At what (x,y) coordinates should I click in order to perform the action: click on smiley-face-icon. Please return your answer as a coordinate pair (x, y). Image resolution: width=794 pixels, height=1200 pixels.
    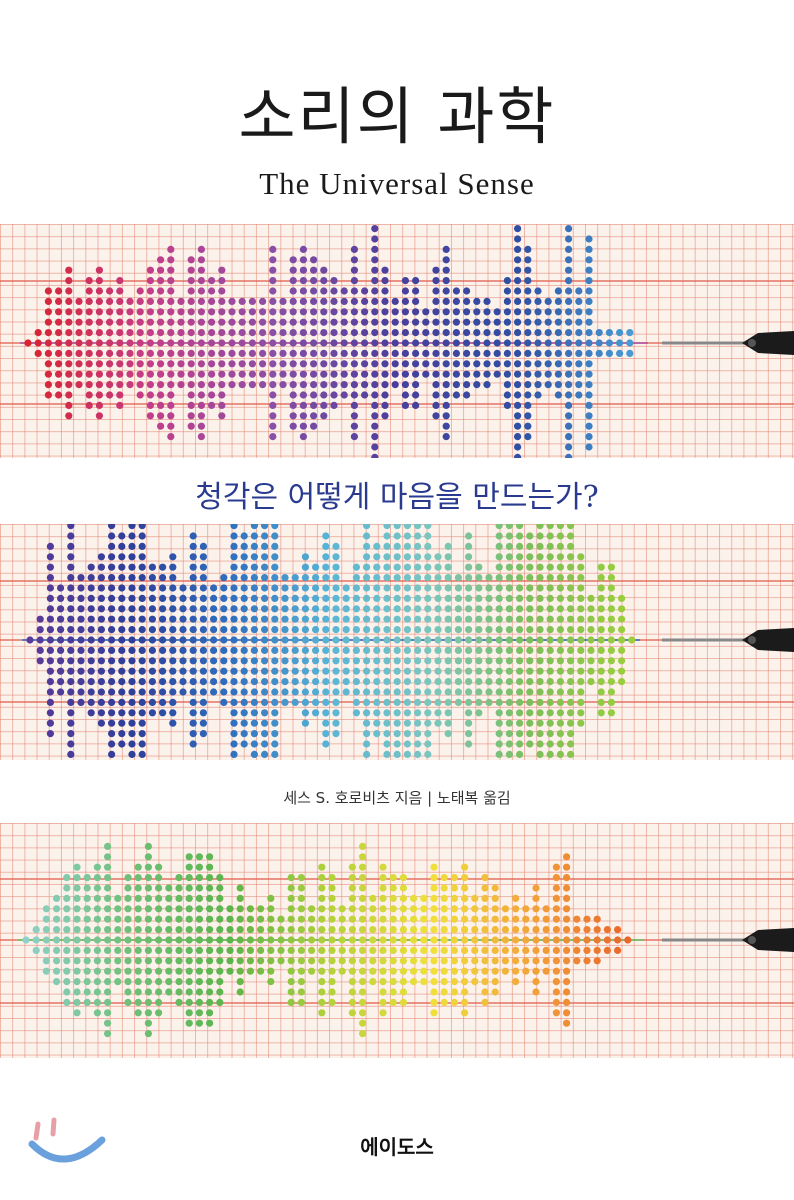
    Looking at the image, I should click on (67, 1140).